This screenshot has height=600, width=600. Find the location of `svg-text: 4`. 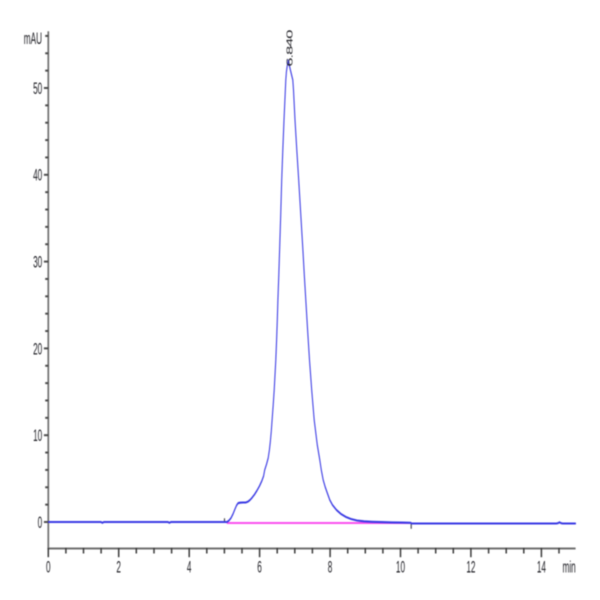

svg-text: 4 is located at coordinates (189, 566).